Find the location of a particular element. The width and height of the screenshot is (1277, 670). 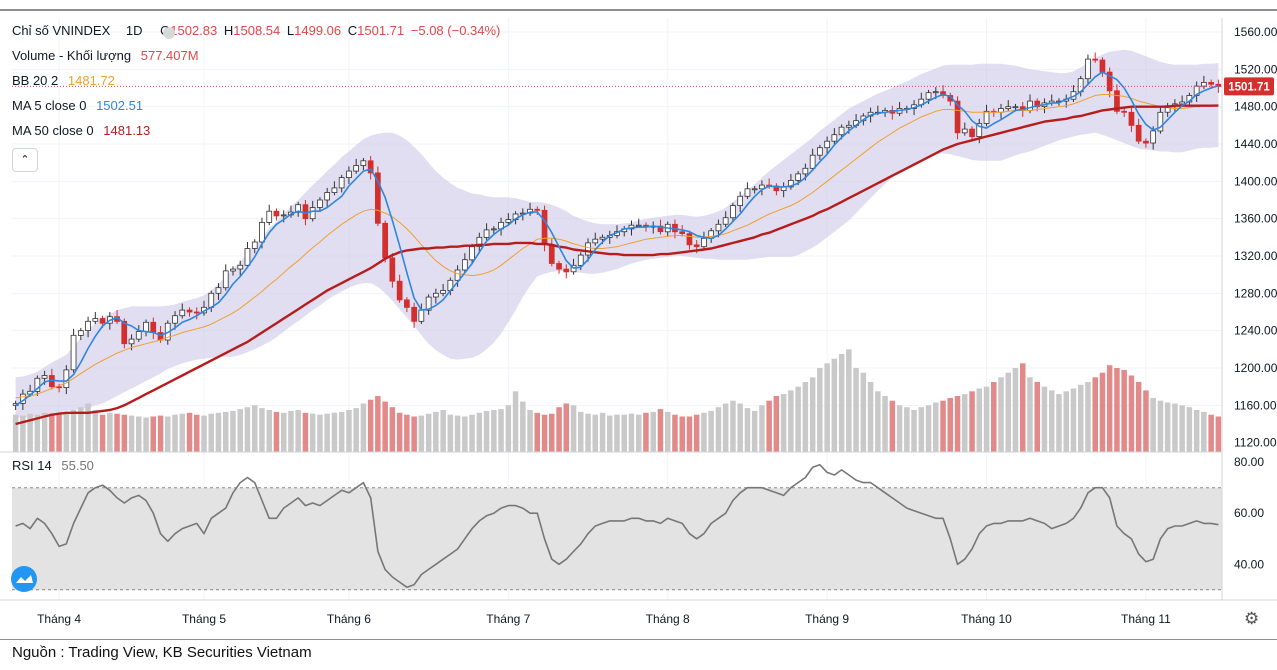

high-value: 1508.54 is located at coordinates (257, 30).